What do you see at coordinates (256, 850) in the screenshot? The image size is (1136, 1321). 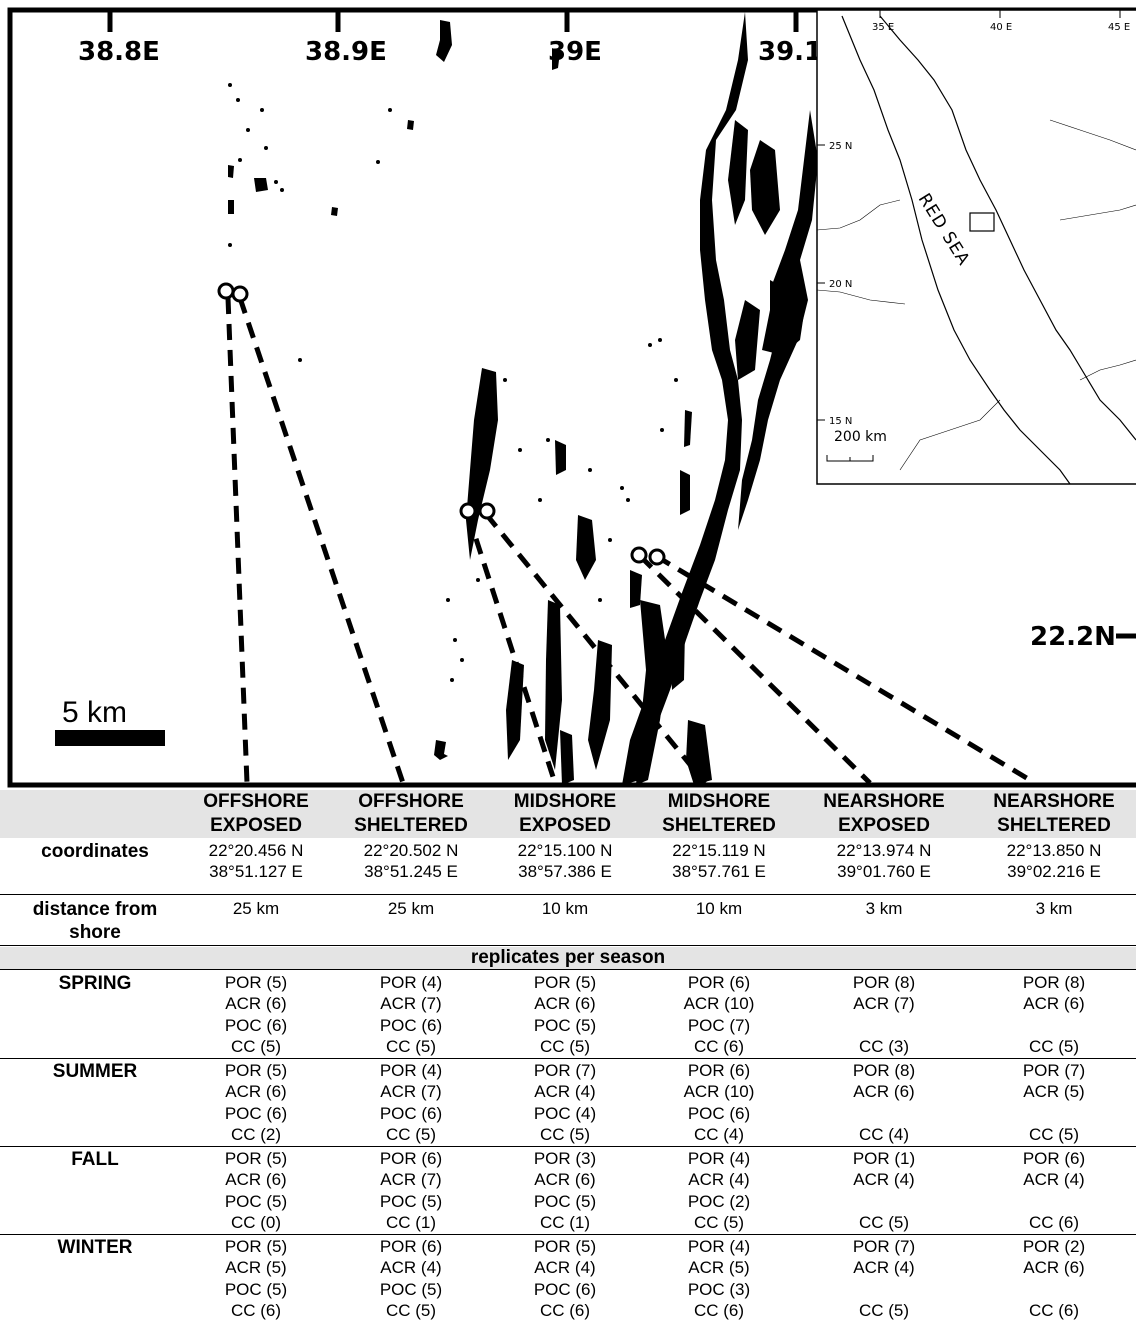 I see `site-latitude: 22°20.456 N` at bounding box center [256, 850].